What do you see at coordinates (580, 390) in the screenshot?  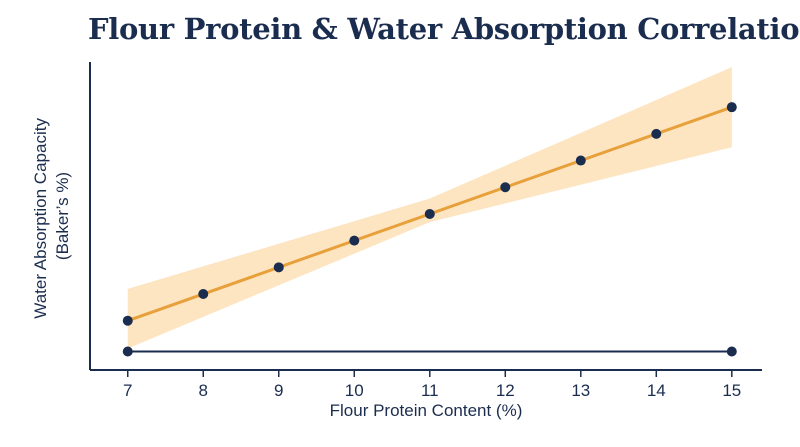 I see `x-tick-label: 13` at bounding box center [580, 390].